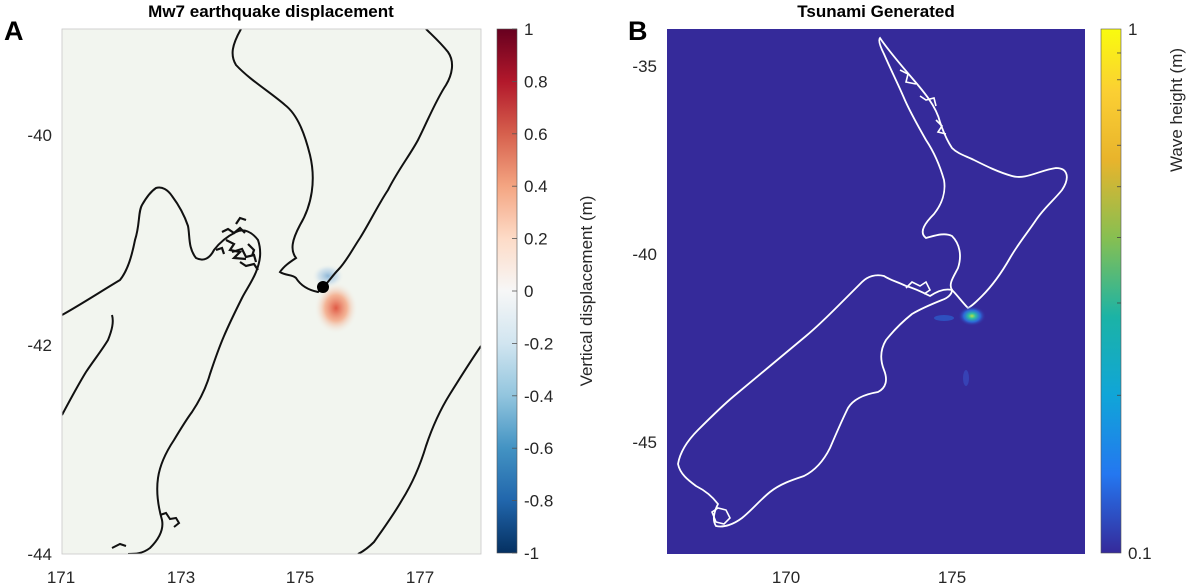  I want to click on coastline-west-coast, so click(88, 365).